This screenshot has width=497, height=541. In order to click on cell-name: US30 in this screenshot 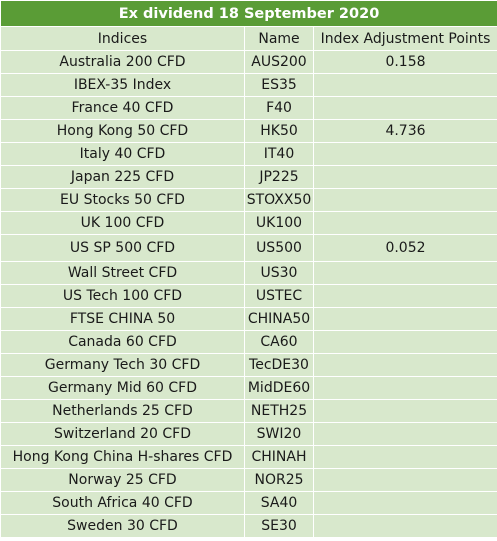, I will do `click(279, 273)`.